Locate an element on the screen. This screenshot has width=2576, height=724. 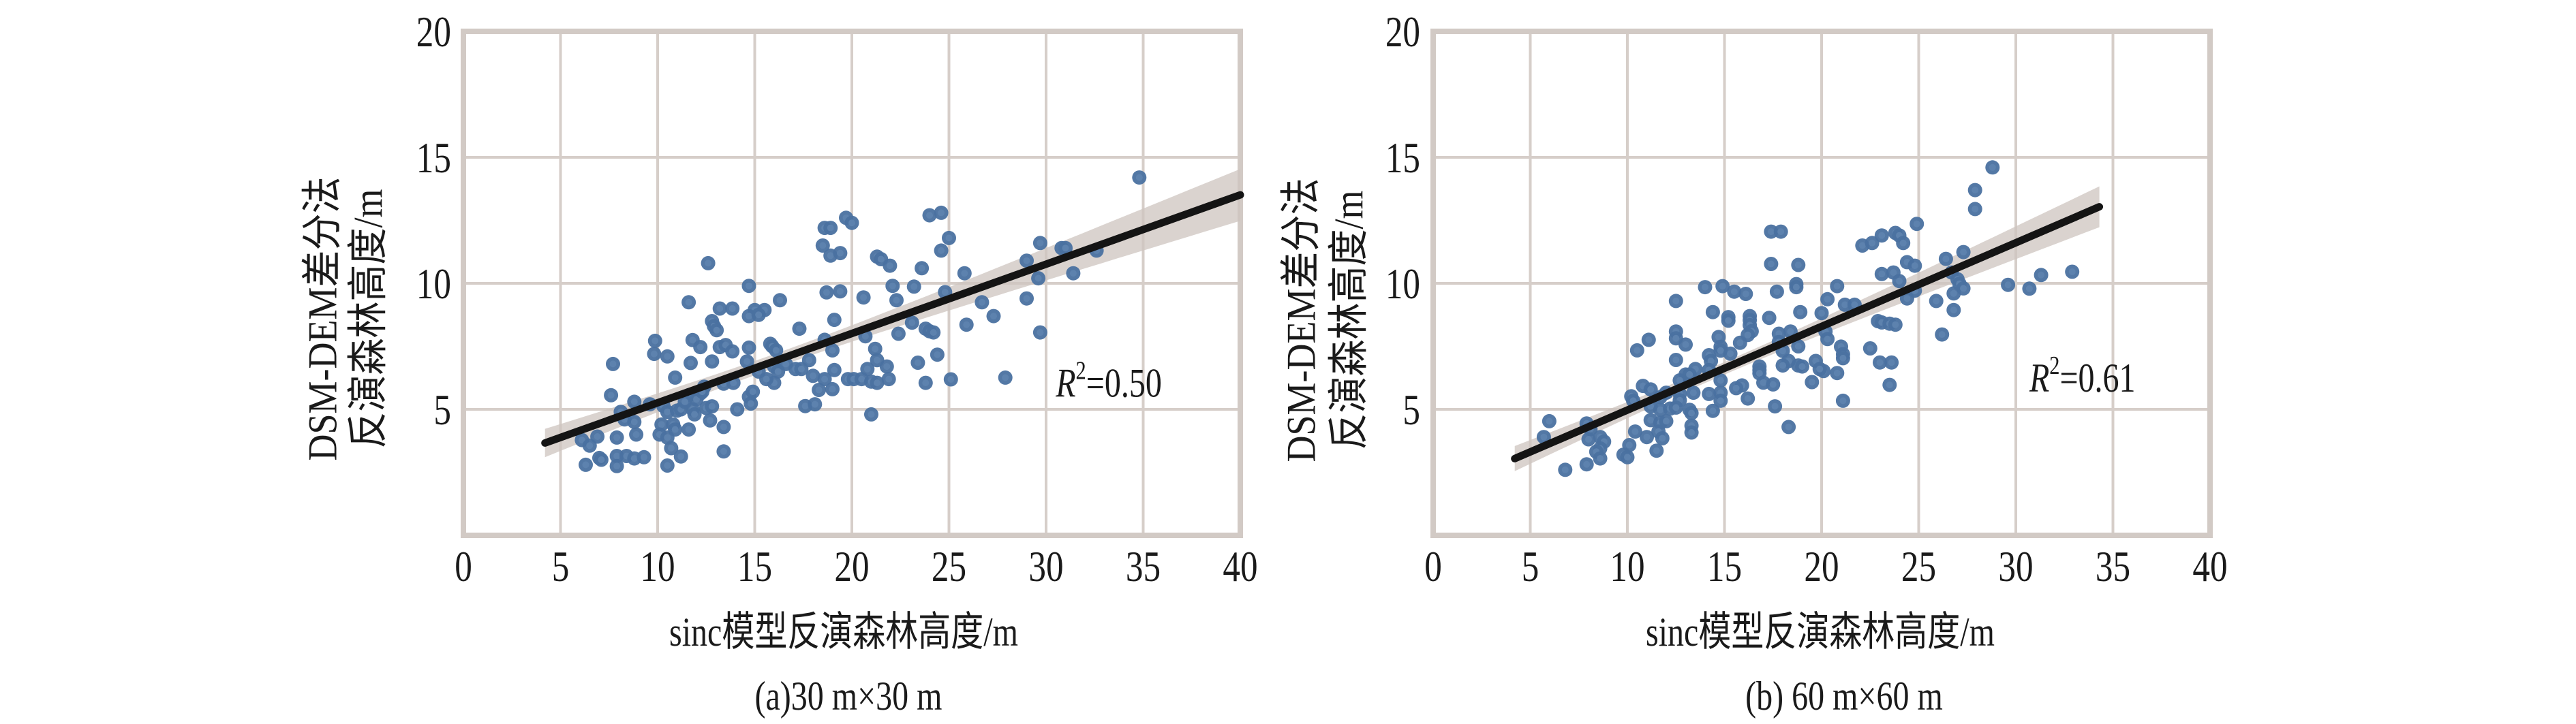
x-tick-label: 10 is located at coordinates (1627, 566).